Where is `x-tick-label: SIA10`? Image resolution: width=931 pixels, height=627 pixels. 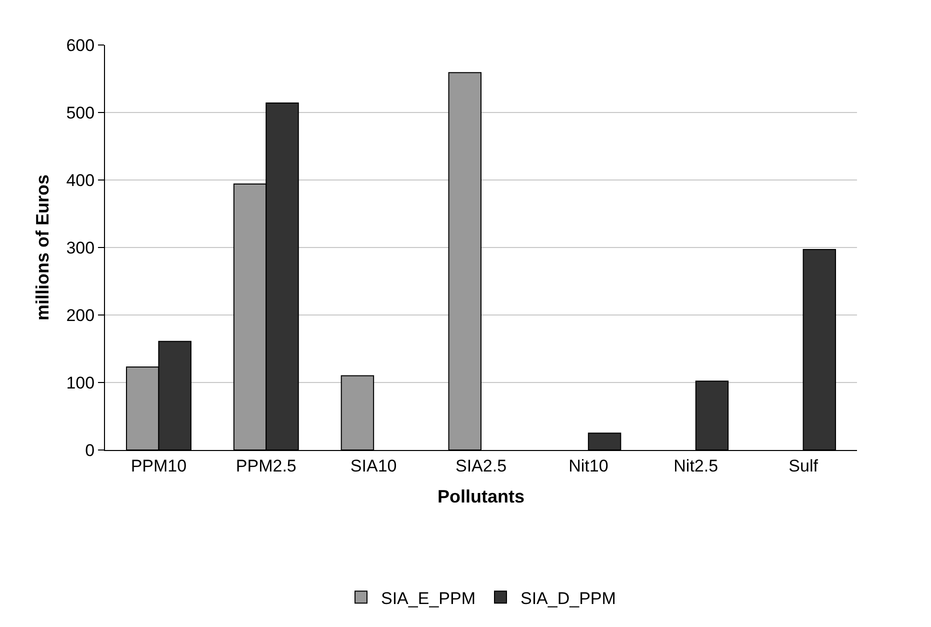 x-tick-label: SIA10 is located at coordinates (373, 466).